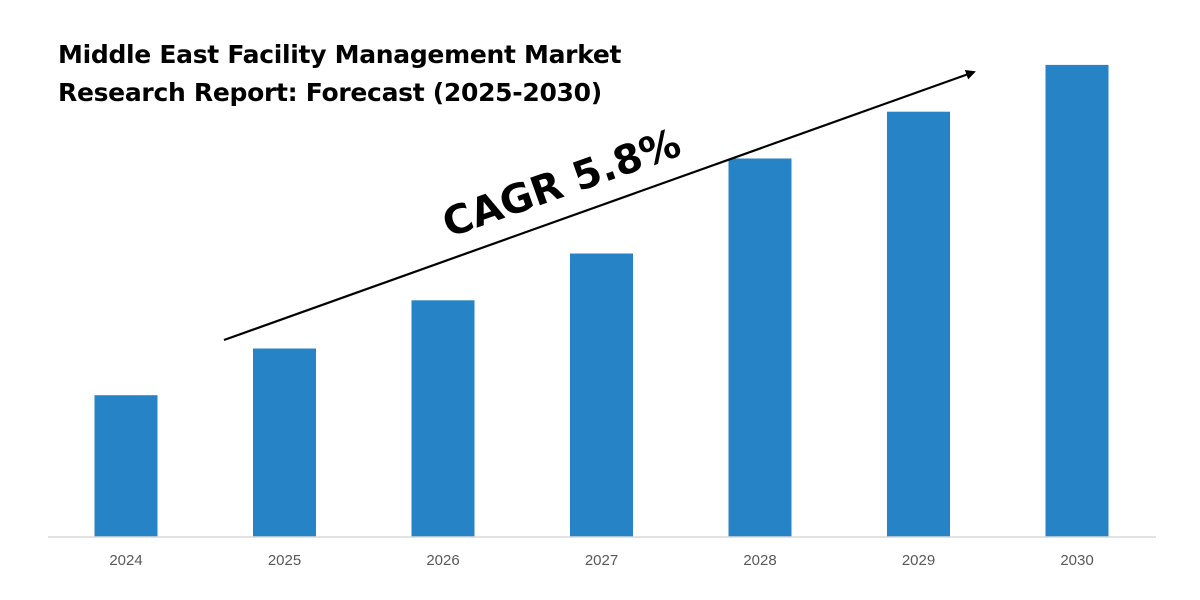 The height and width of the screenshot is (600, 1200). Describe the element at coordinates (125, 560) in the screenshot. I see `x-tick-label-2024: 2024` at that location.